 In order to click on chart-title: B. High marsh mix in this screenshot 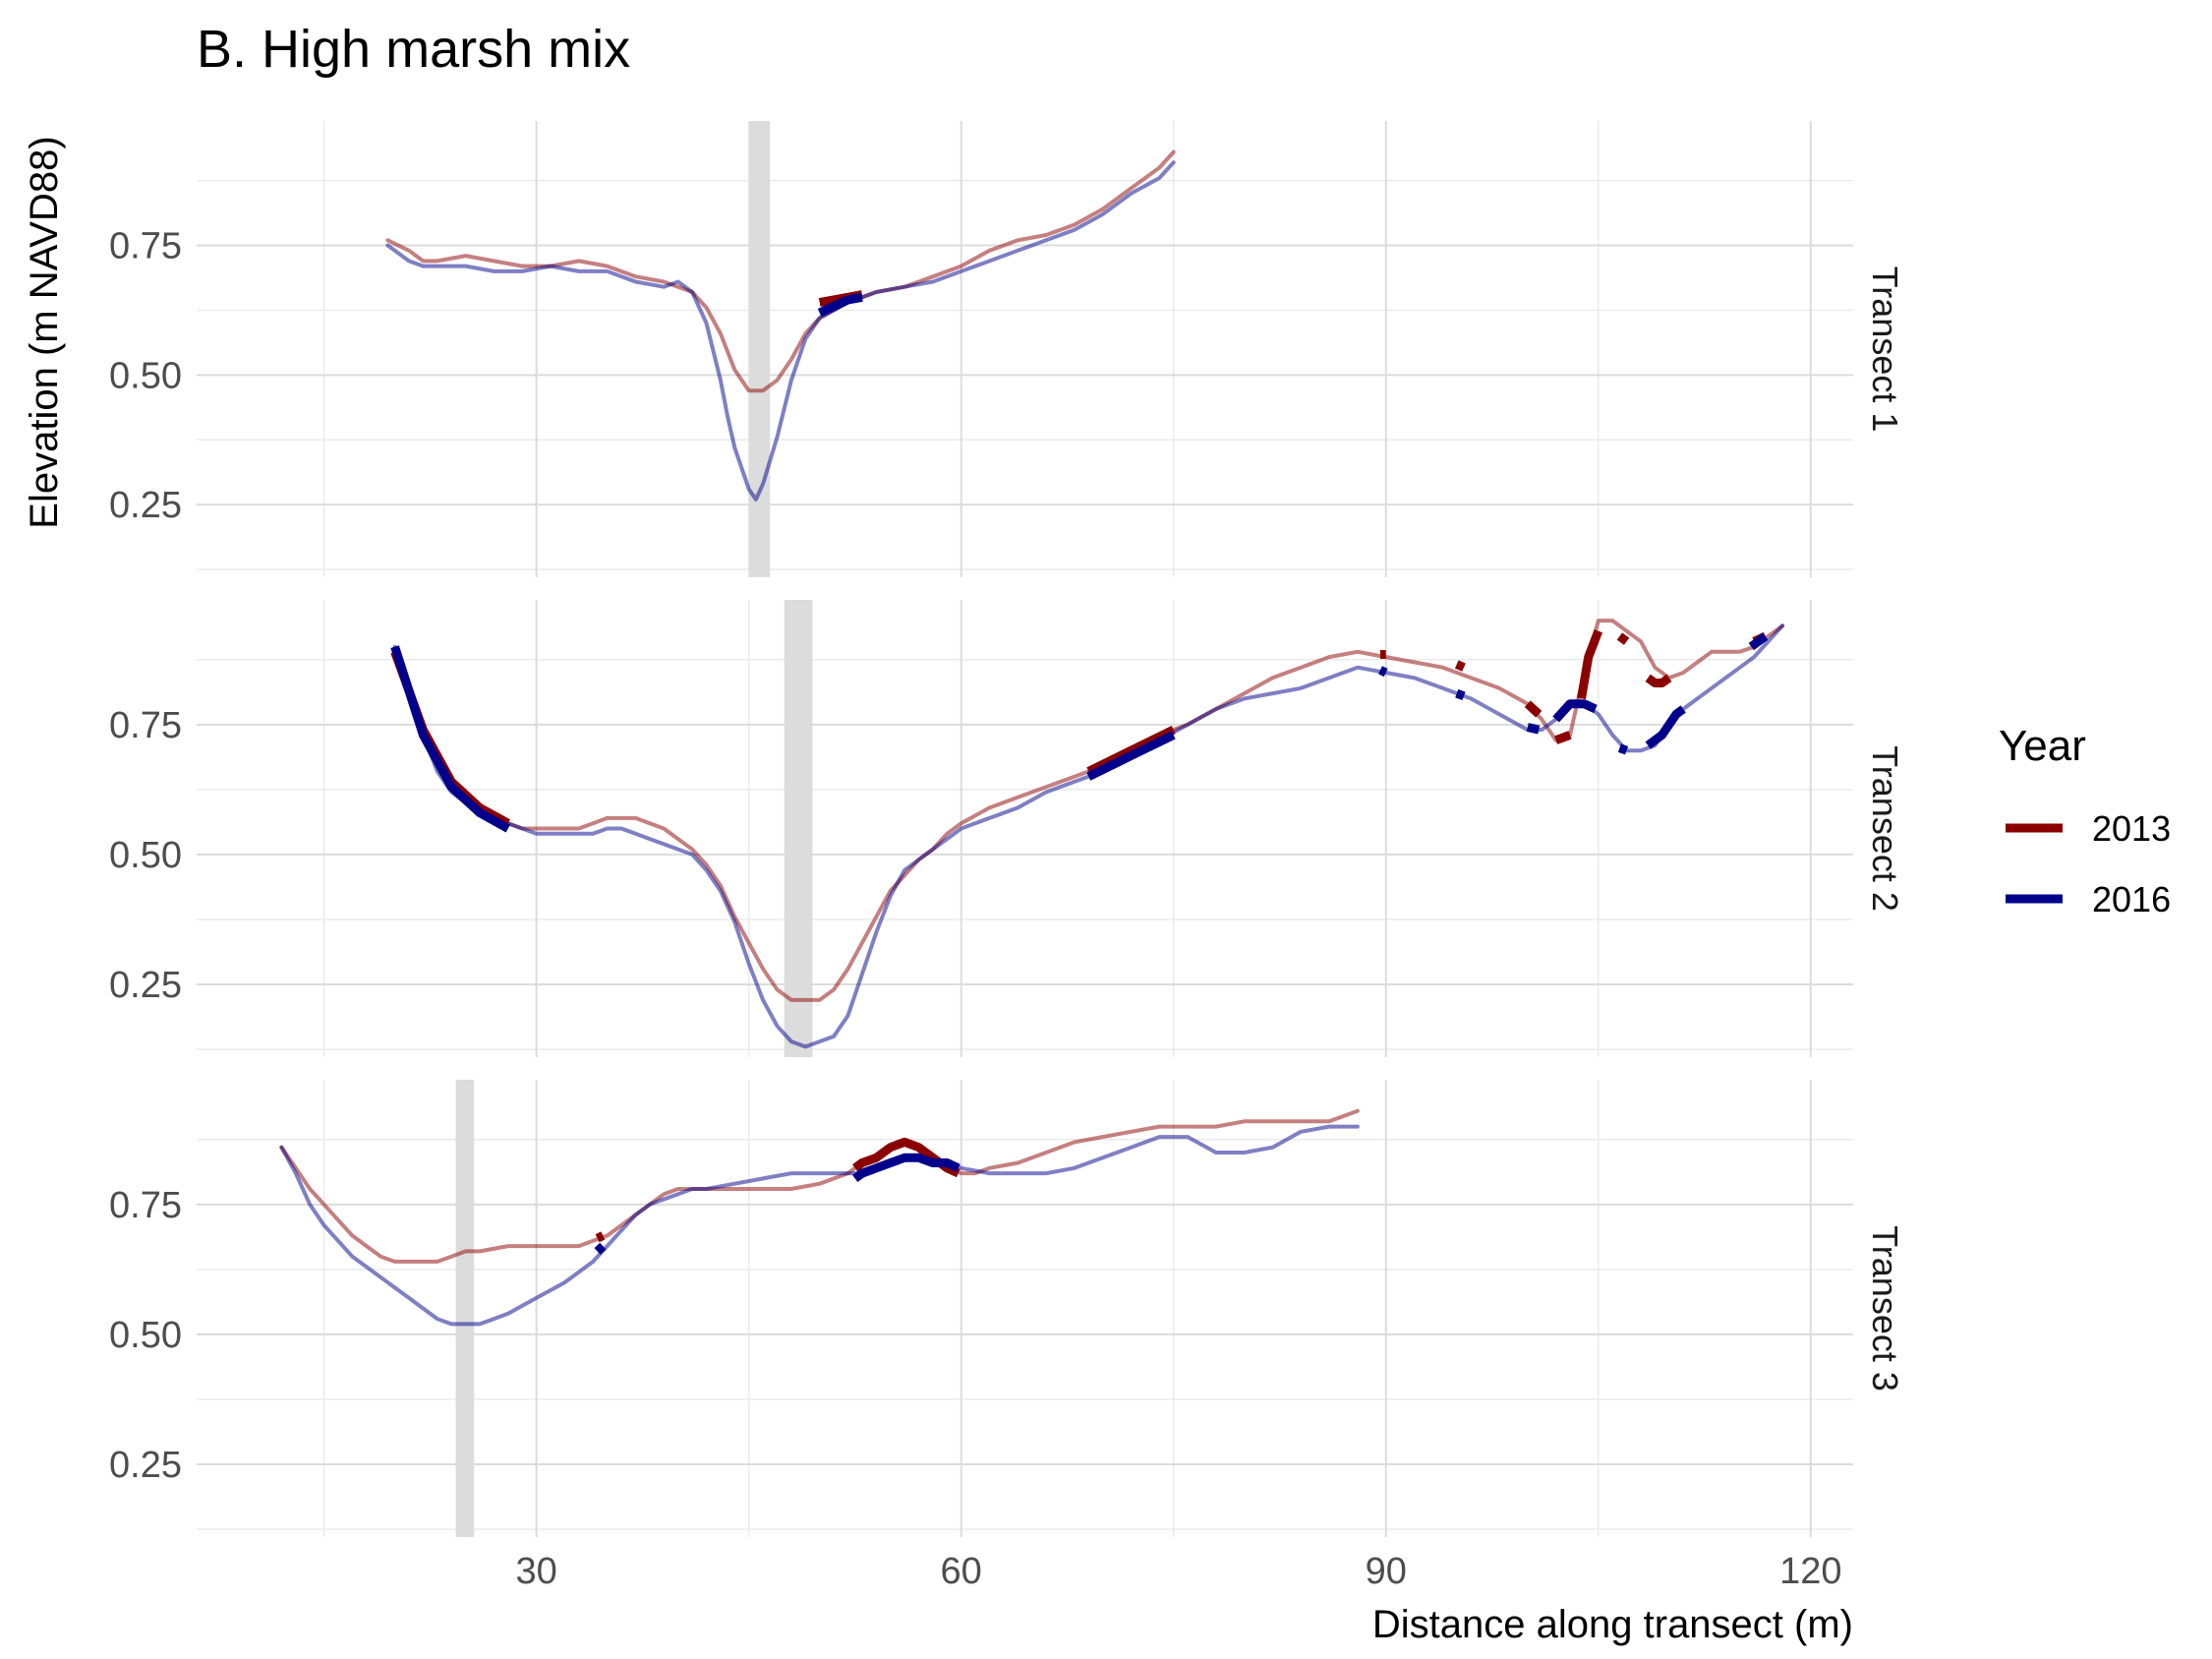, I will do `click(414, 49)`.